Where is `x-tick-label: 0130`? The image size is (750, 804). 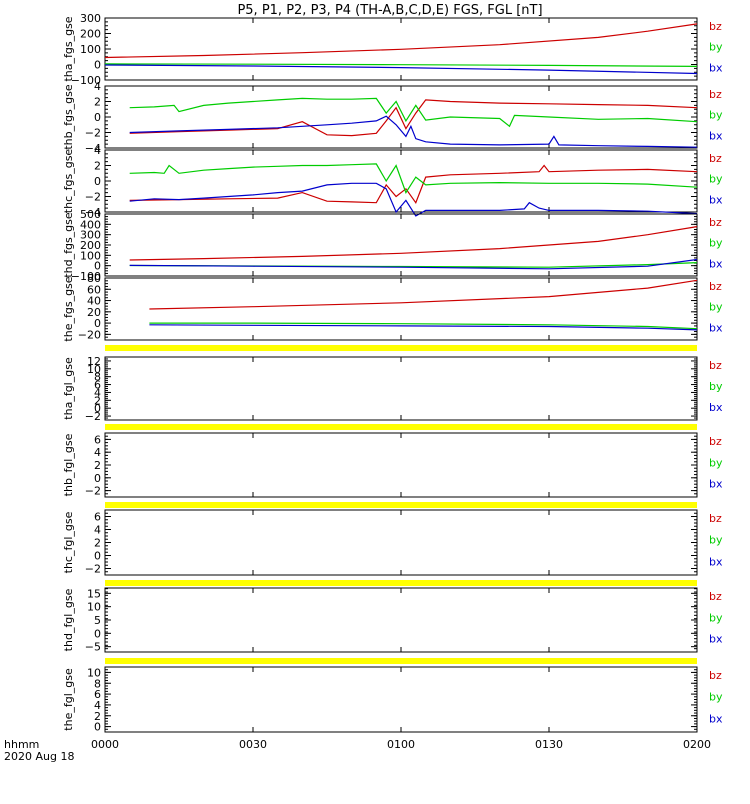 x-tick-label: 0130 is located at coordinates (549, 744).